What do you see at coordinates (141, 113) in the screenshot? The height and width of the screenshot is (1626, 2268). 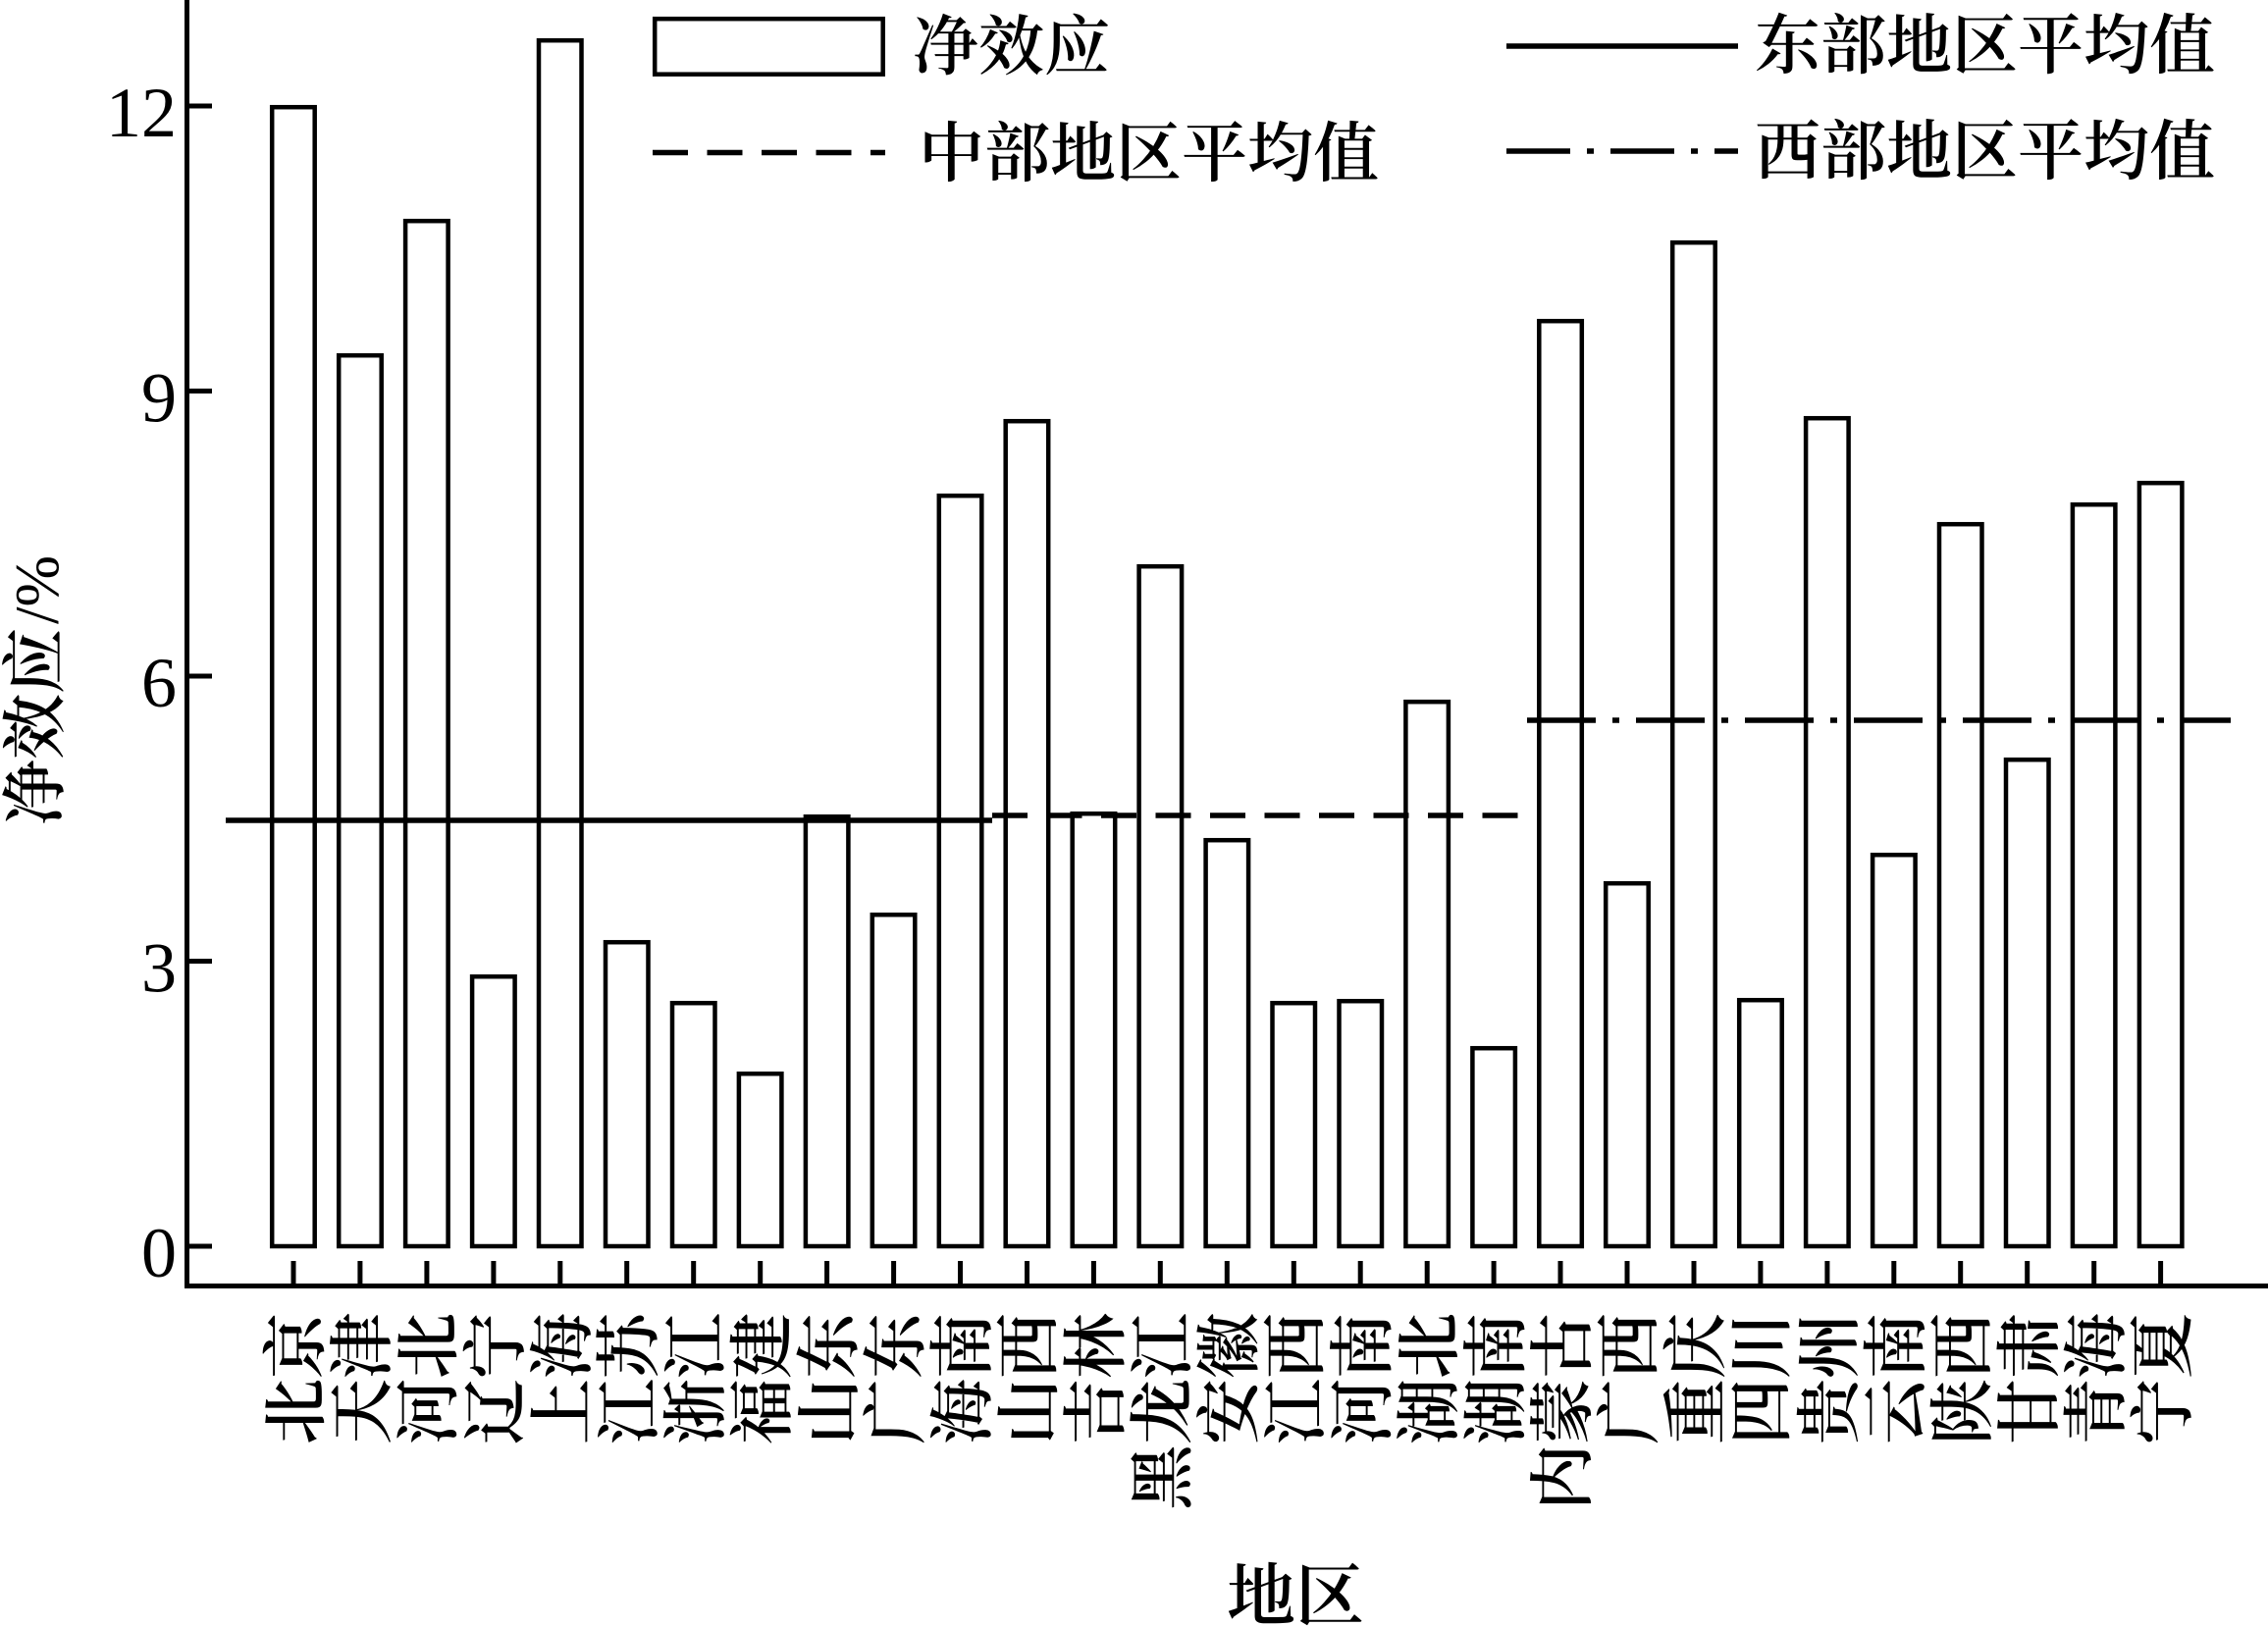 I see `svg-text: 12` at bounding box center [141, 113].